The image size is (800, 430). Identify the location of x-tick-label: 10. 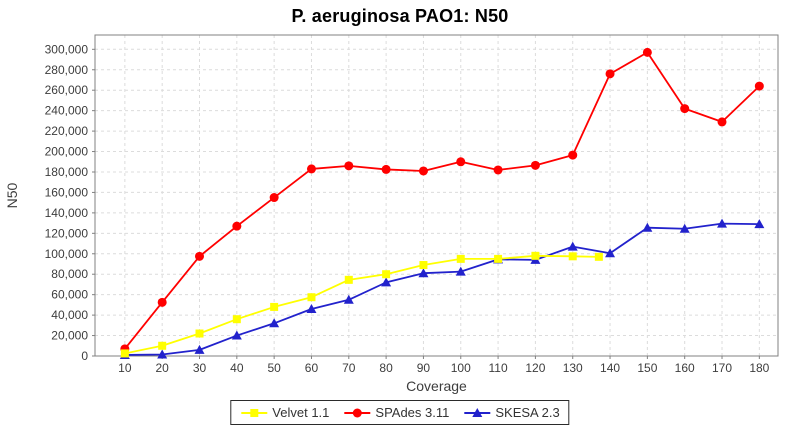
(125, 368).